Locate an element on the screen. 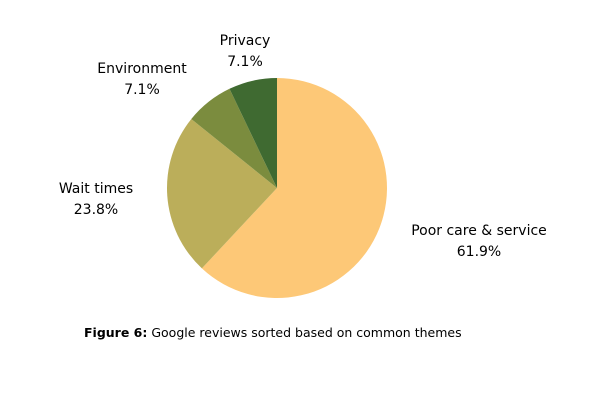  slice-label-wait-times: Wait times is located at coordinates (96, 189).